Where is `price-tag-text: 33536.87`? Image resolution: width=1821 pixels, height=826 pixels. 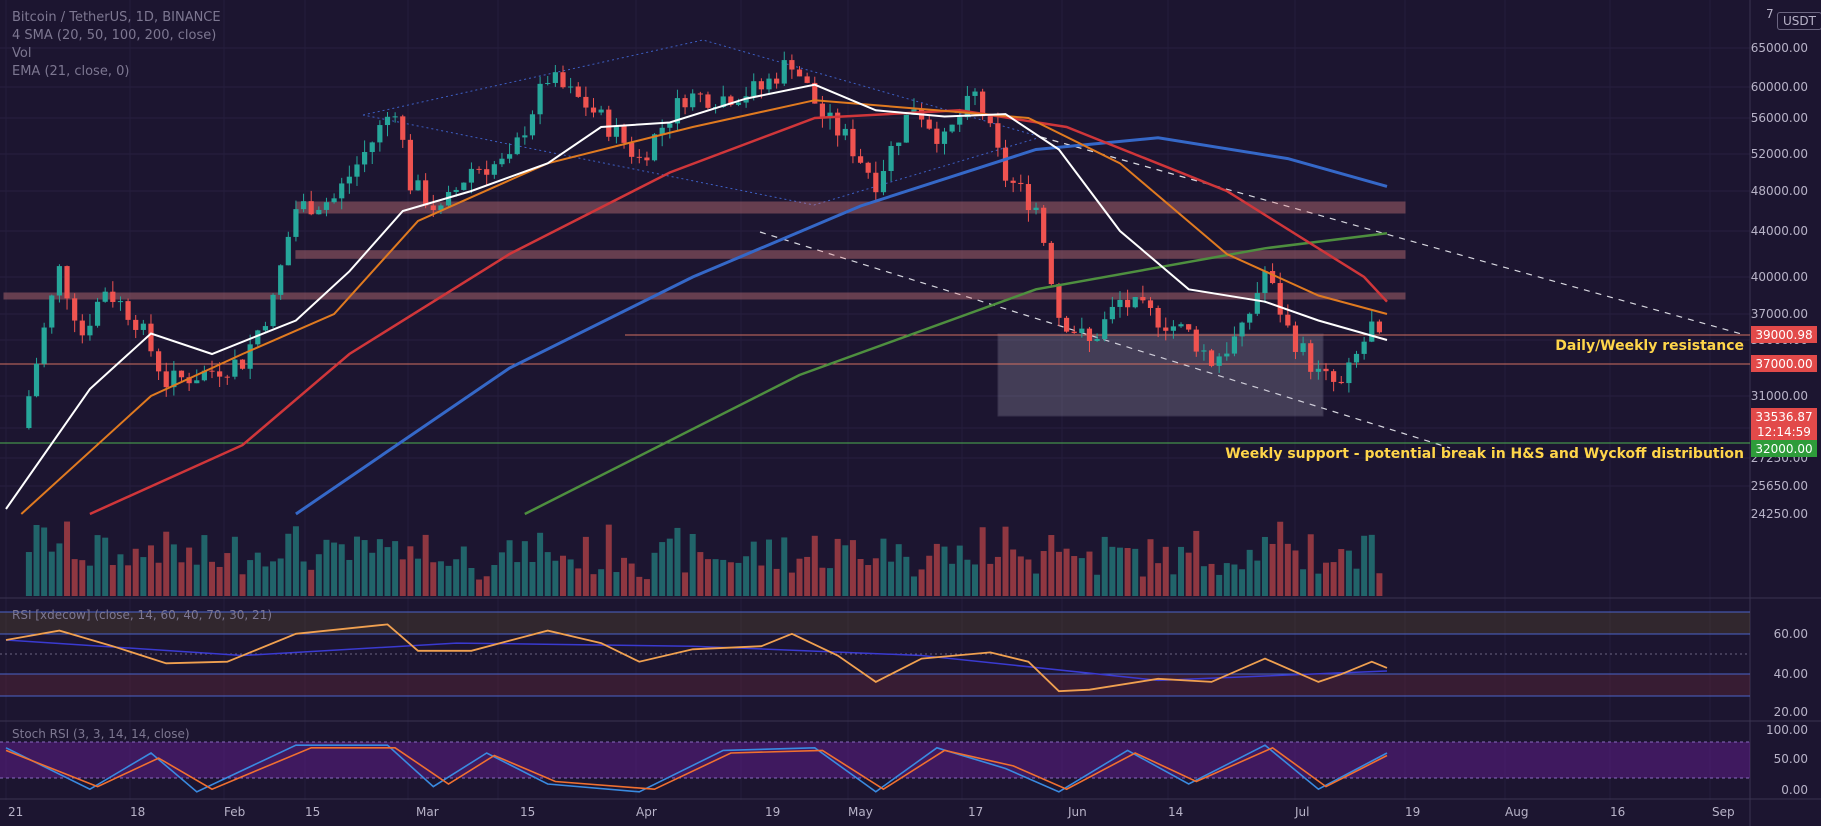 price-tag-text: 33536.87 is located at coordinates (1783, 417).